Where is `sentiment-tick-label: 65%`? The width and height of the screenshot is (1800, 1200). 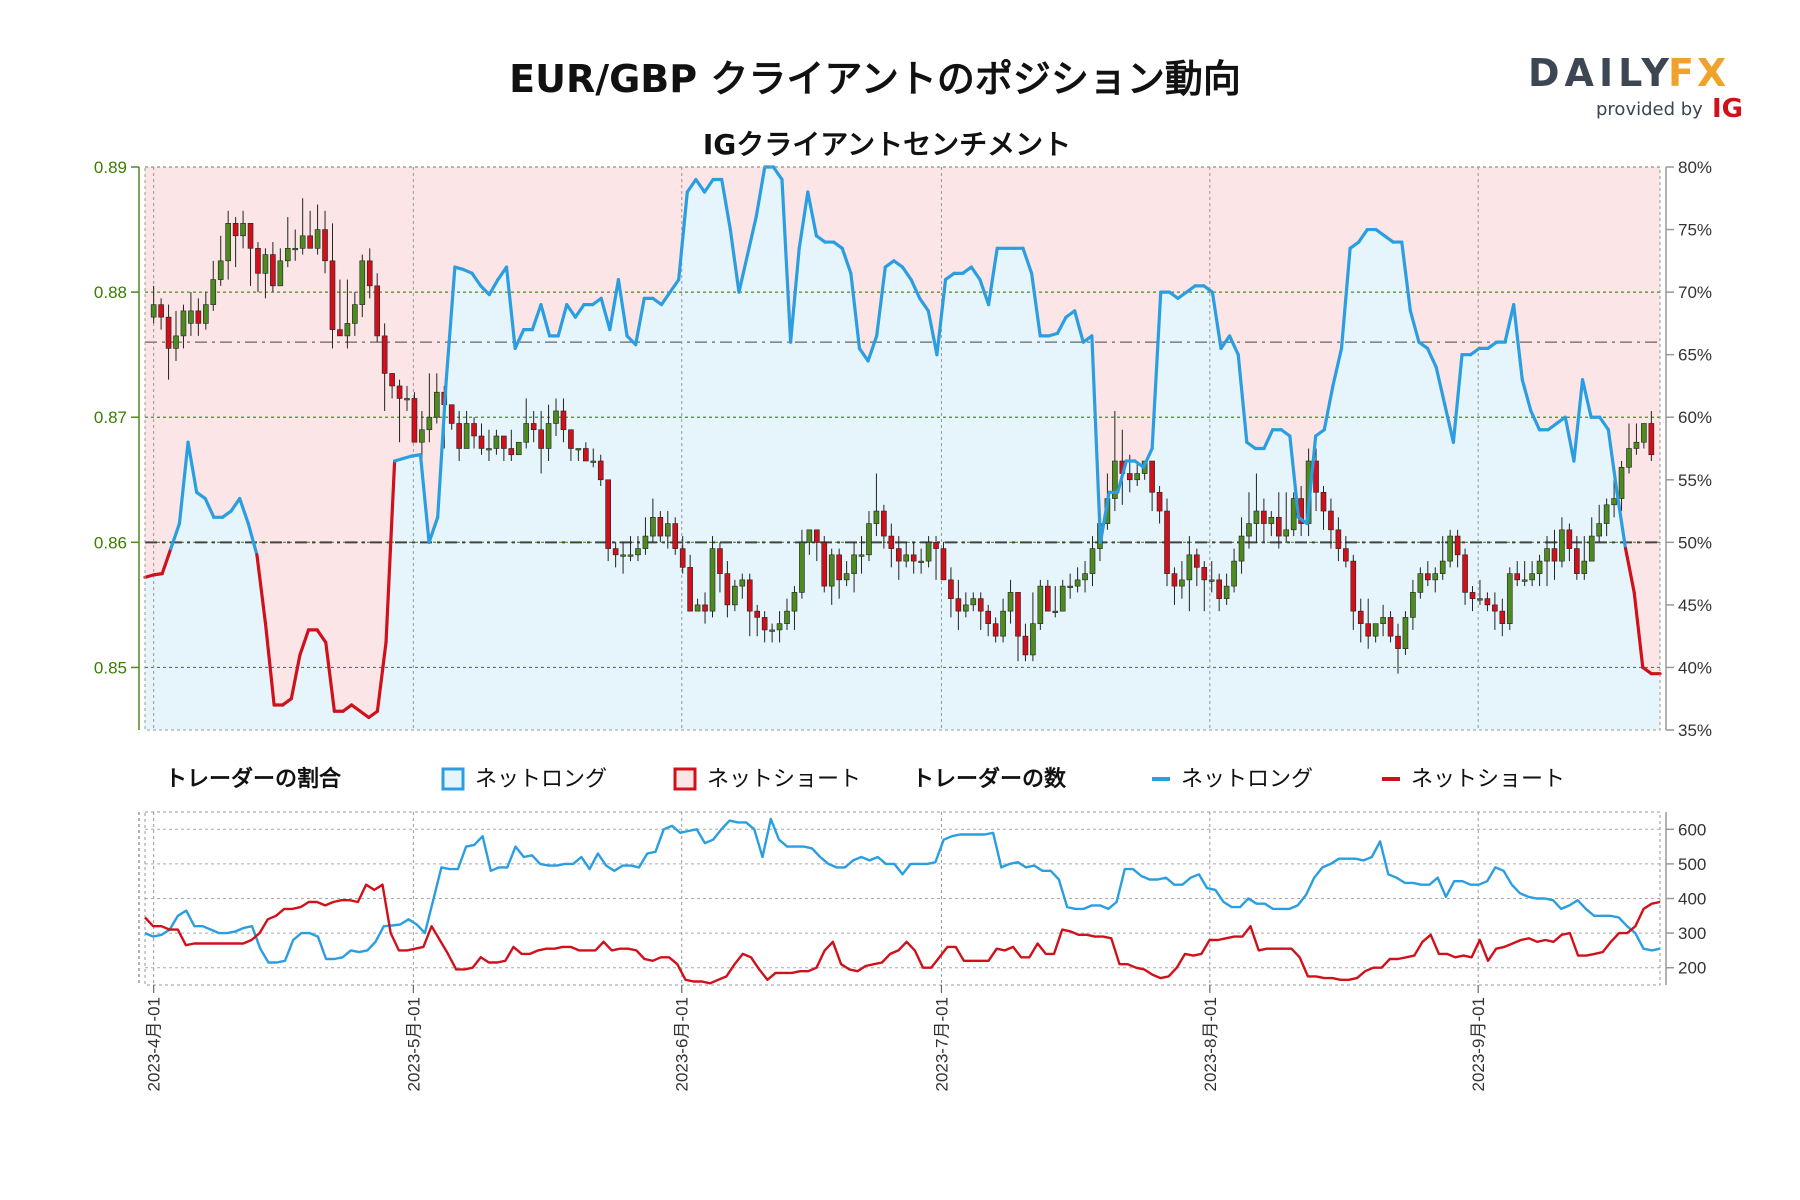
sentiment-tick-label: 65% is located at coordinates (1695, 355).